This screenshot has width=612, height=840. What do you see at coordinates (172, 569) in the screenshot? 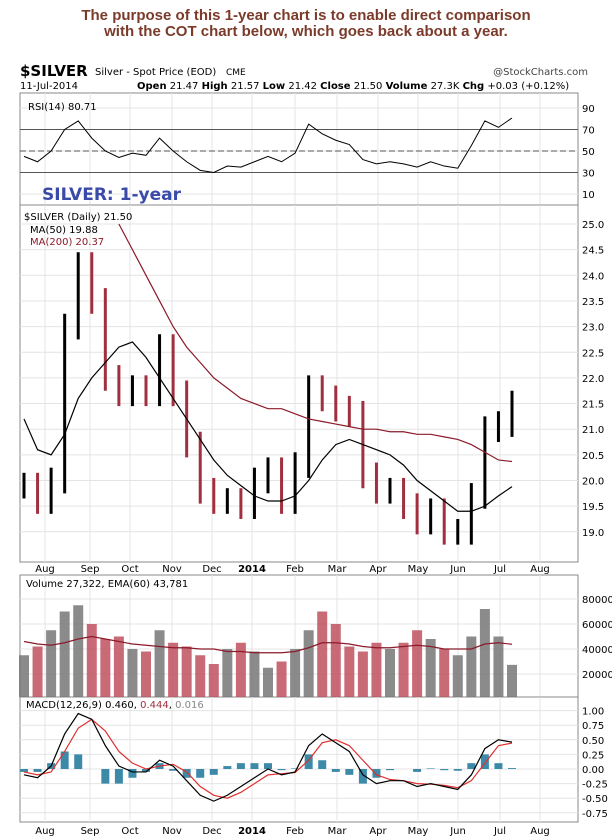
I see `month-label: Nov` at bounding box center [172, 569].